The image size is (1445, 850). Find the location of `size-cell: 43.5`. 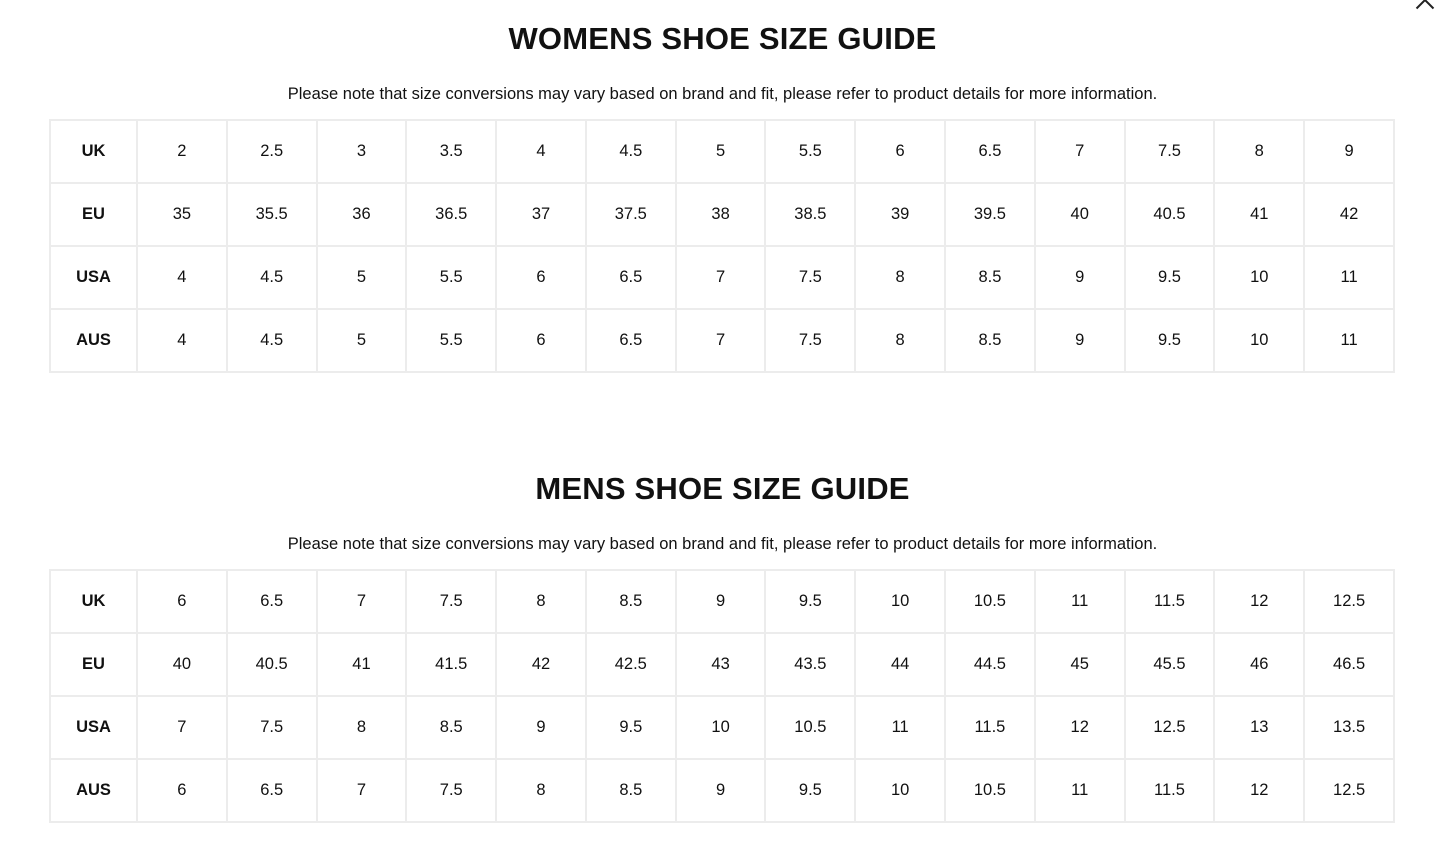

size-cell: 43.5 is located at coordinates (810, 664).